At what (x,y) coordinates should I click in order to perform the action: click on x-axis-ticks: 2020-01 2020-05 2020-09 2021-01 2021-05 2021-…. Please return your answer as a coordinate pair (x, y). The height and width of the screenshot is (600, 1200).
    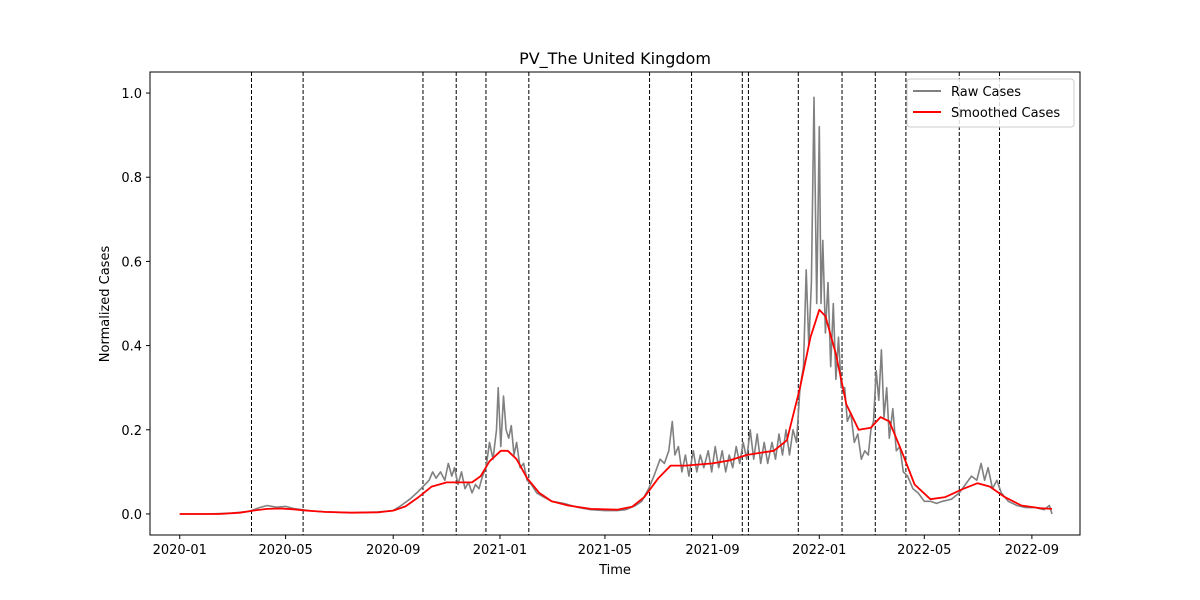
    Looking at the image, I should click on (606, 546).